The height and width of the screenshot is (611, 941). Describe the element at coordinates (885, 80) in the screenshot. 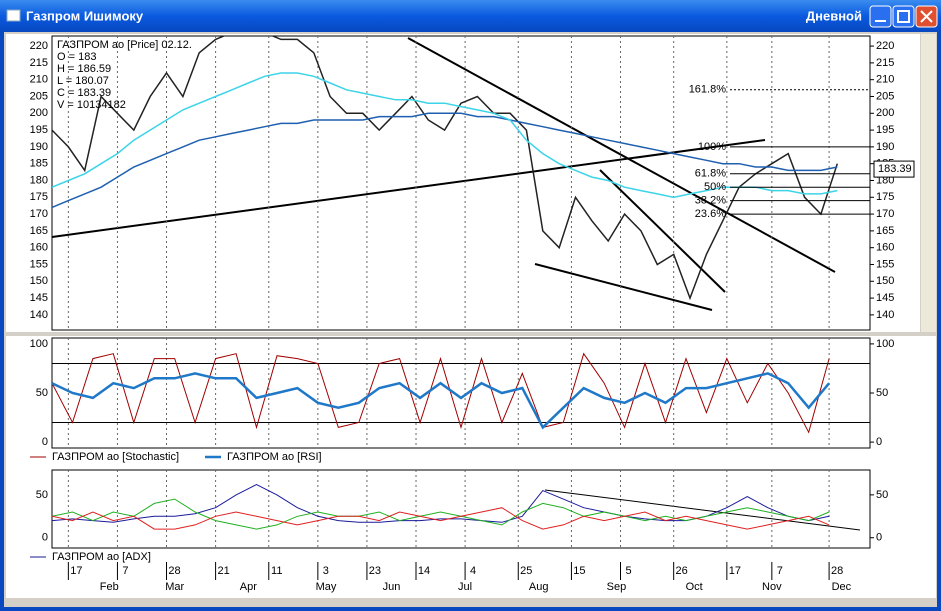

I see `y-tick-label-right: 210` at that location.